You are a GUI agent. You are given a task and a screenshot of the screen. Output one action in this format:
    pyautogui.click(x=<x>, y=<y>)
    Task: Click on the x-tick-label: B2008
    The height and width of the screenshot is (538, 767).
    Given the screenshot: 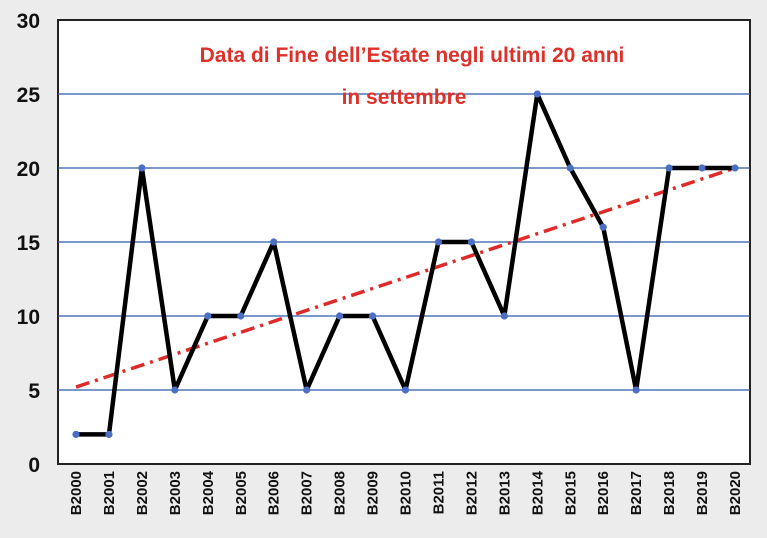 What is the action you would take?
    pyautogui.click(x=340, y=493)
    